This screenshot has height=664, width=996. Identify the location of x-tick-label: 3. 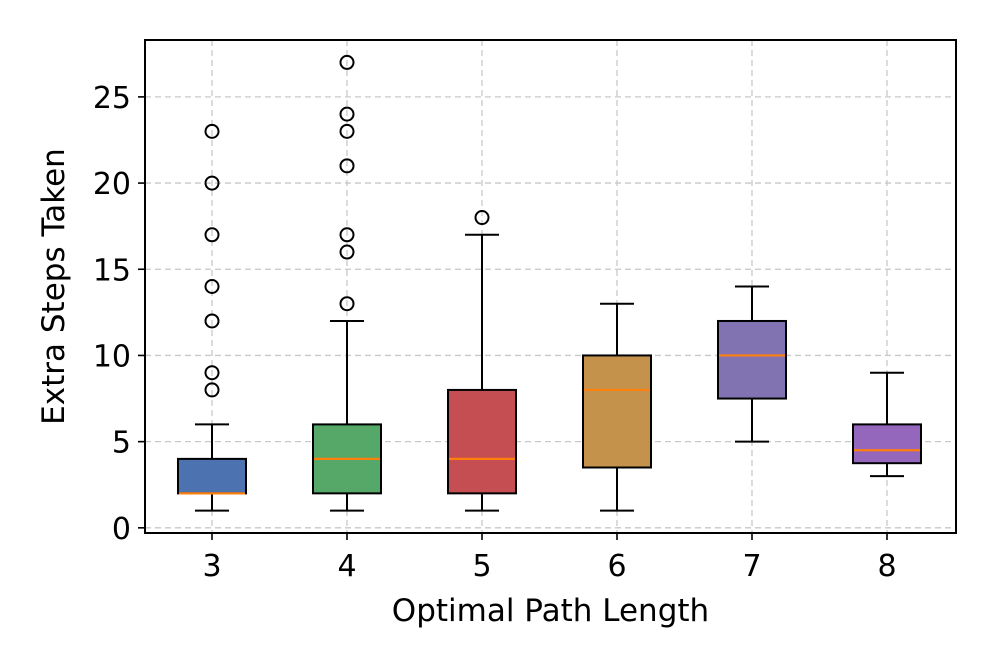
(211, 566).